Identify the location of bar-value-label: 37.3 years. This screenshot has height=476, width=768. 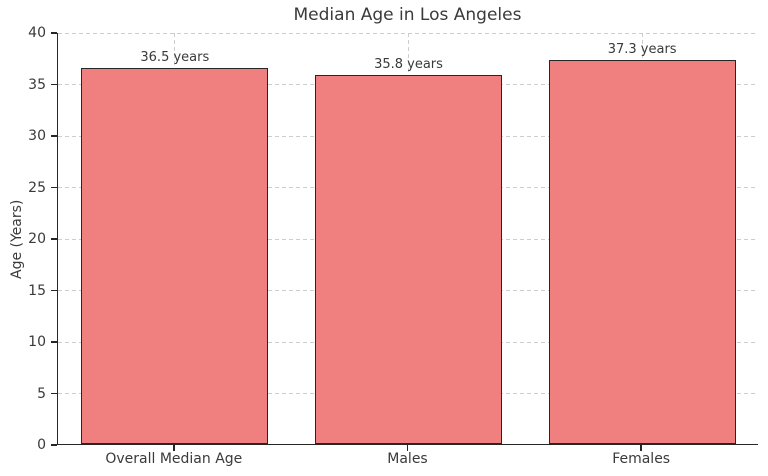
(642, 49).